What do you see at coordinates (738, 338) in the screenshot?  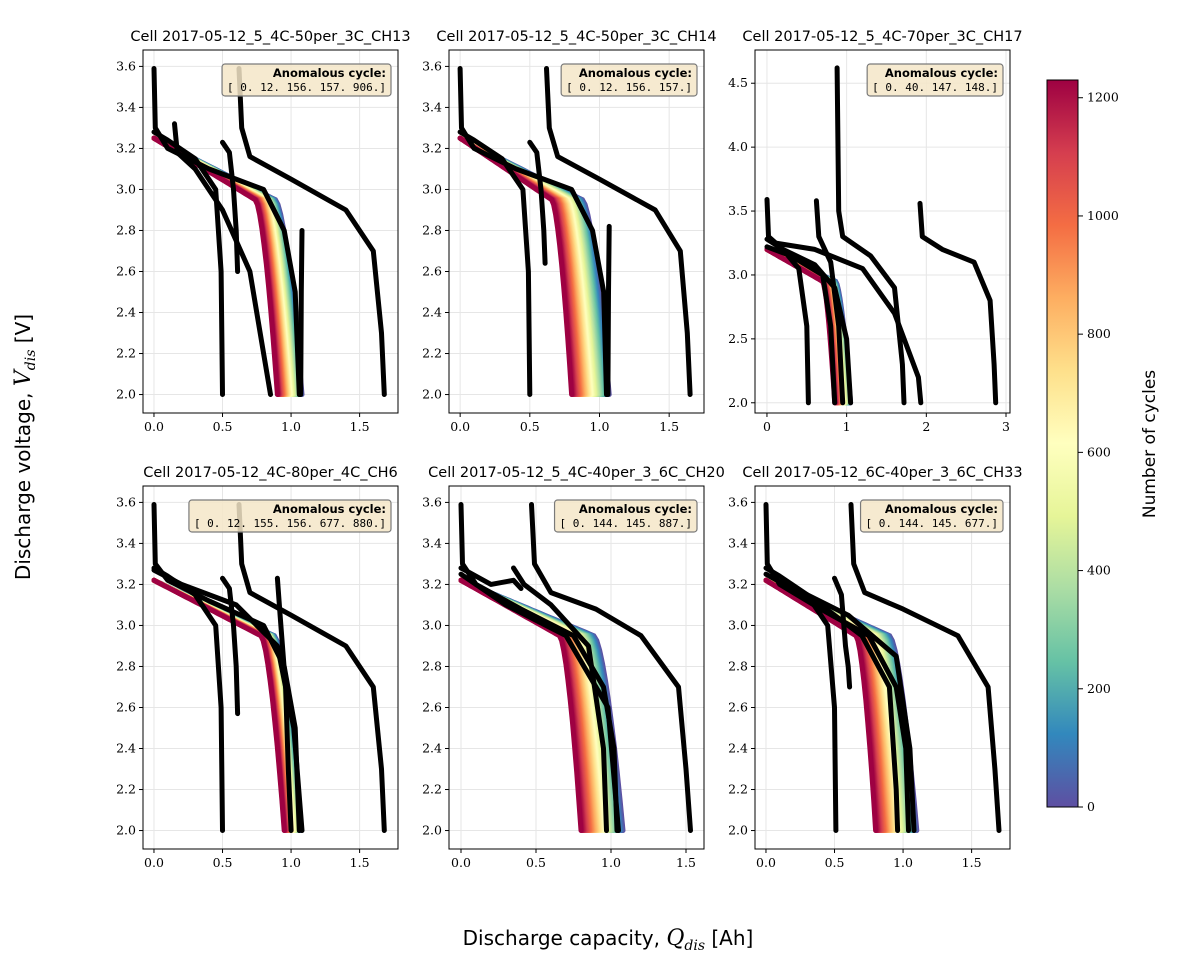 I see `y-tick-label: 2.5` at bounding box center [738, 338].